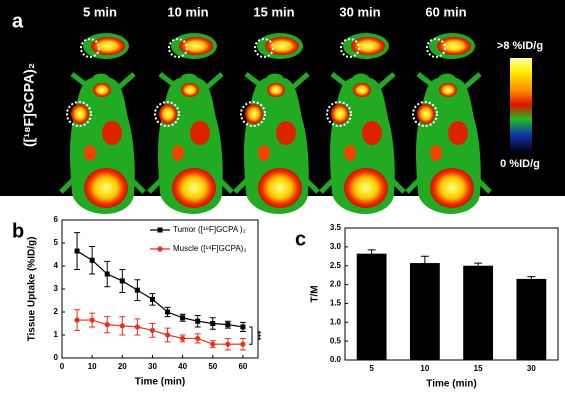  What do you see at coordinates (209, 229) in the screenshot?
I see `legend-label: Tumor ([¹⁸F]GCPA )₂` at bounding box center [209, 229].